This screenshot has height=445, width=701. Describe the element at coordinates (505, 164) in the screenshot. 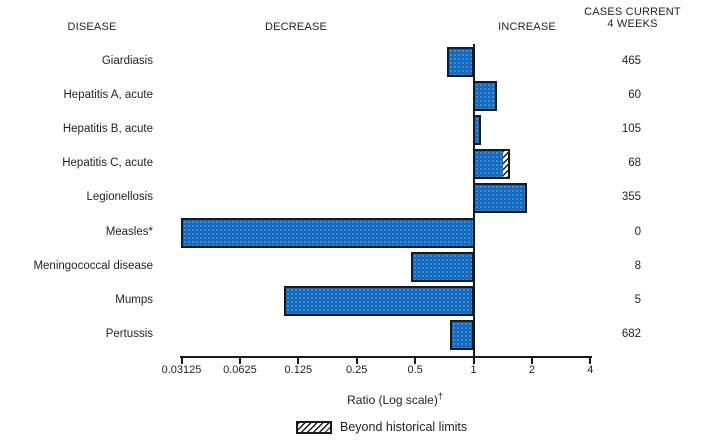

I see `beyond-historical-limits-segment` at that location.